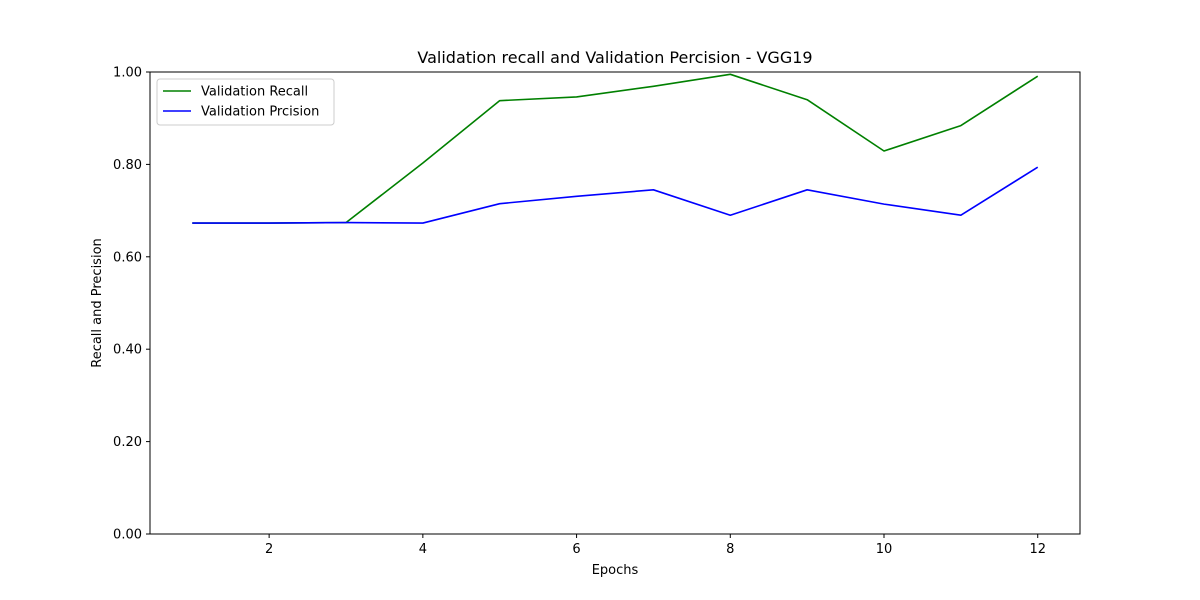  I want to click on y-tick-label: 0.80, so click(127, 165).